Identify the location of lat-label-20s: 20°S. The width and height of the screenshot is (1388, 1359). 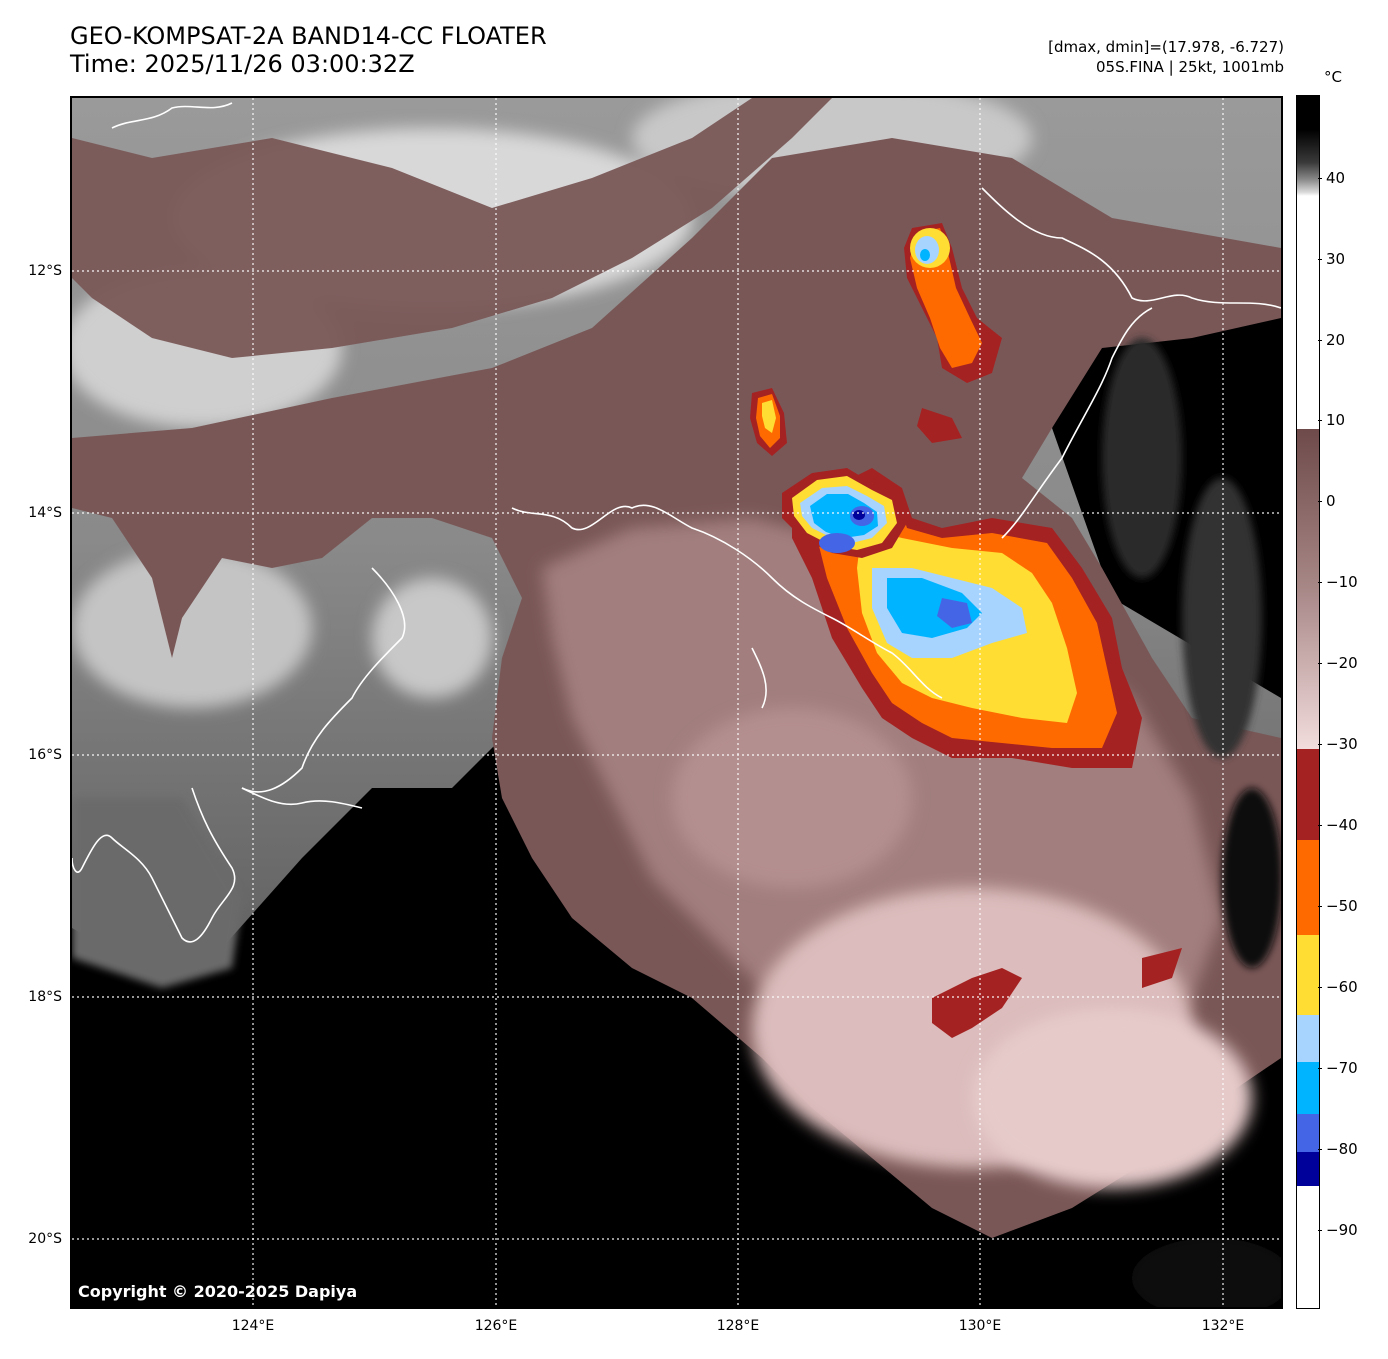
(45, 1239).